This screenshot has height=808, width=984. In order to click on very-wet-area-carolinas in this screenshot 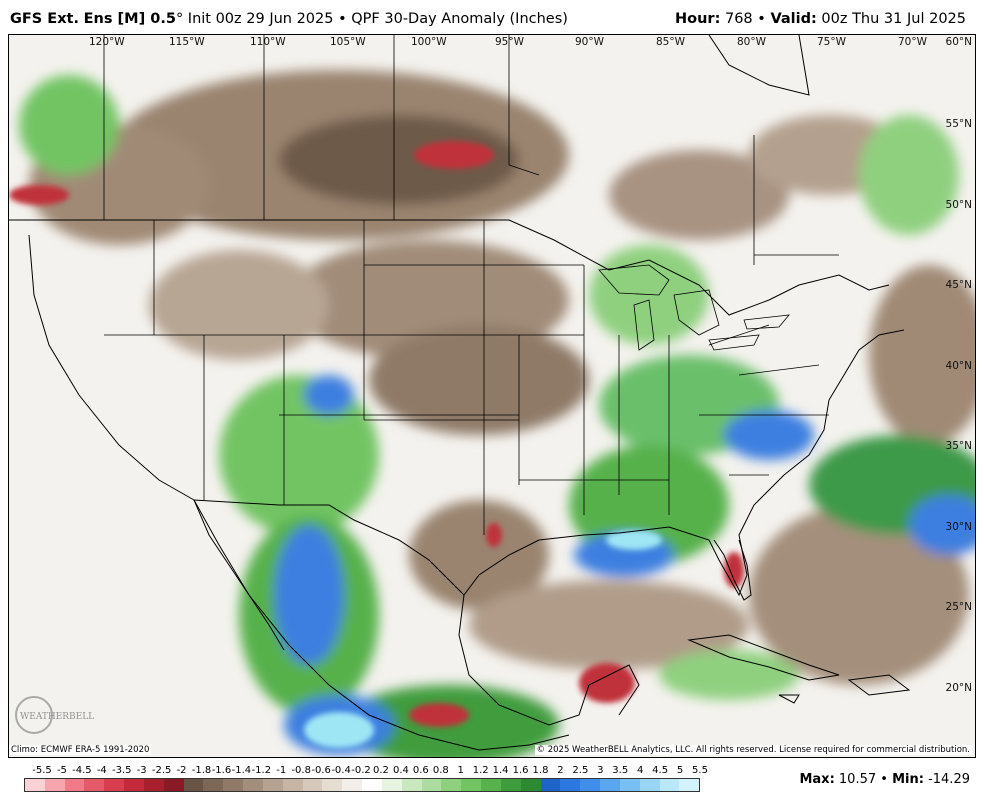, I will do `click(769, 435)`.